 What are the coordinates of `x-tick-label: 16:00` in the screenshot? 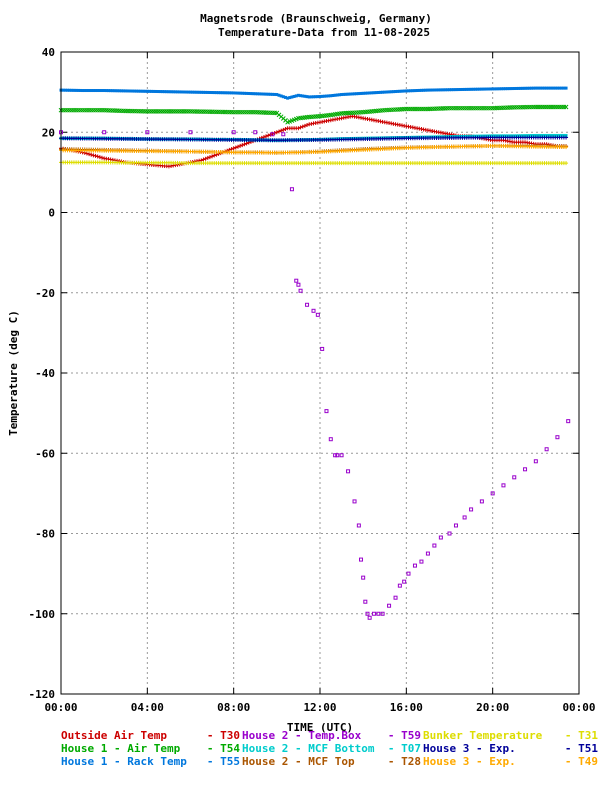 It's located at (406, 707).